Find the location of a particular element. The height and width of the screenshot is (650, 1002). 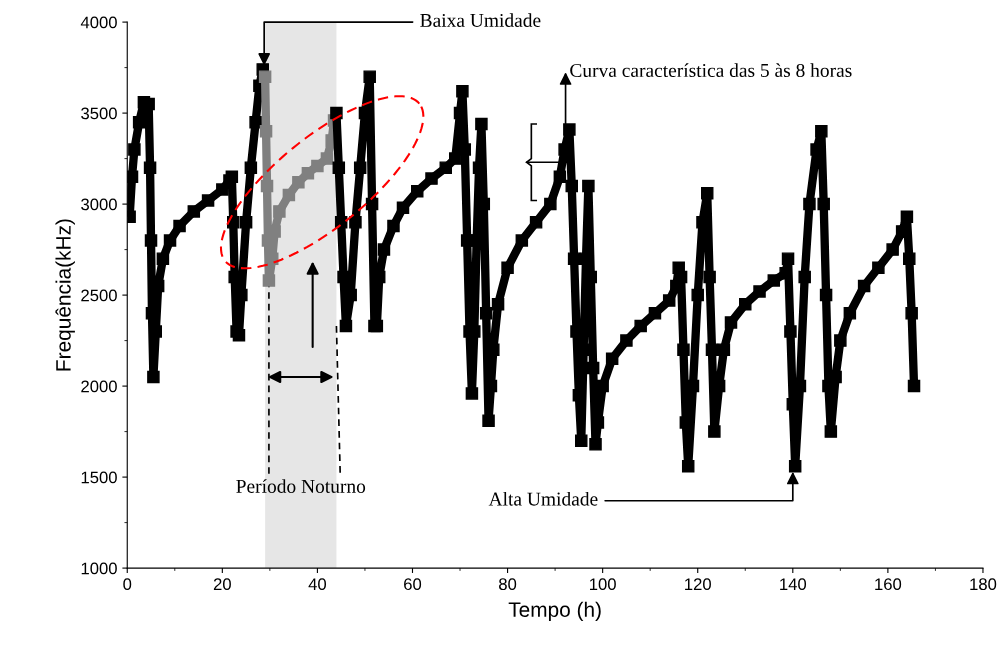

x-axis-title: Tempo (h) is located at coordinates (554, 611).